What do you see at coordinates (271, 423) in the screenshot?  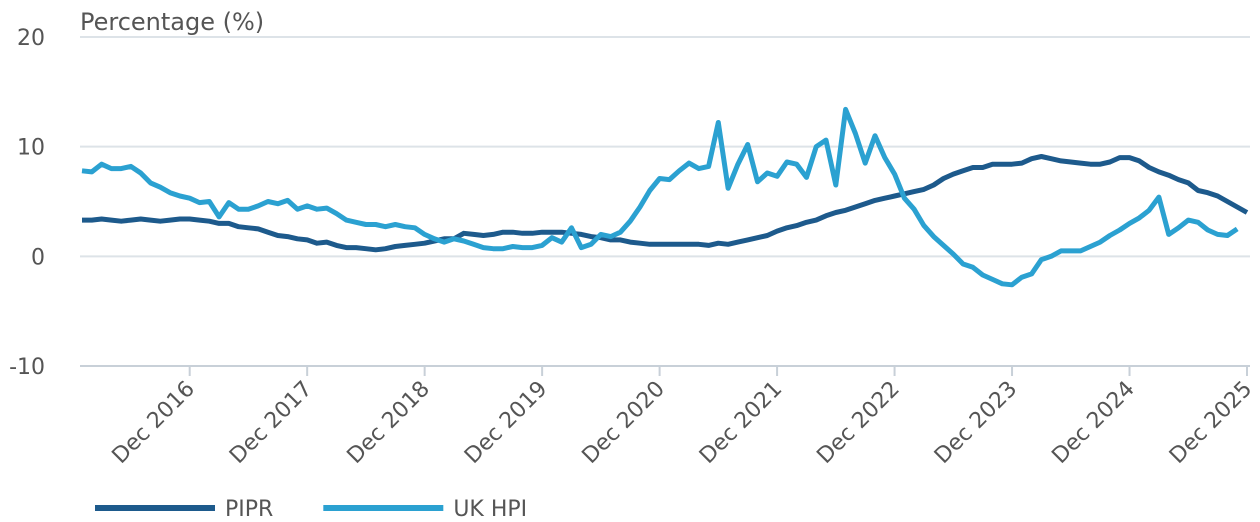 I see `x-tick-label: Dec 2017` at bounding box center [271, 423].